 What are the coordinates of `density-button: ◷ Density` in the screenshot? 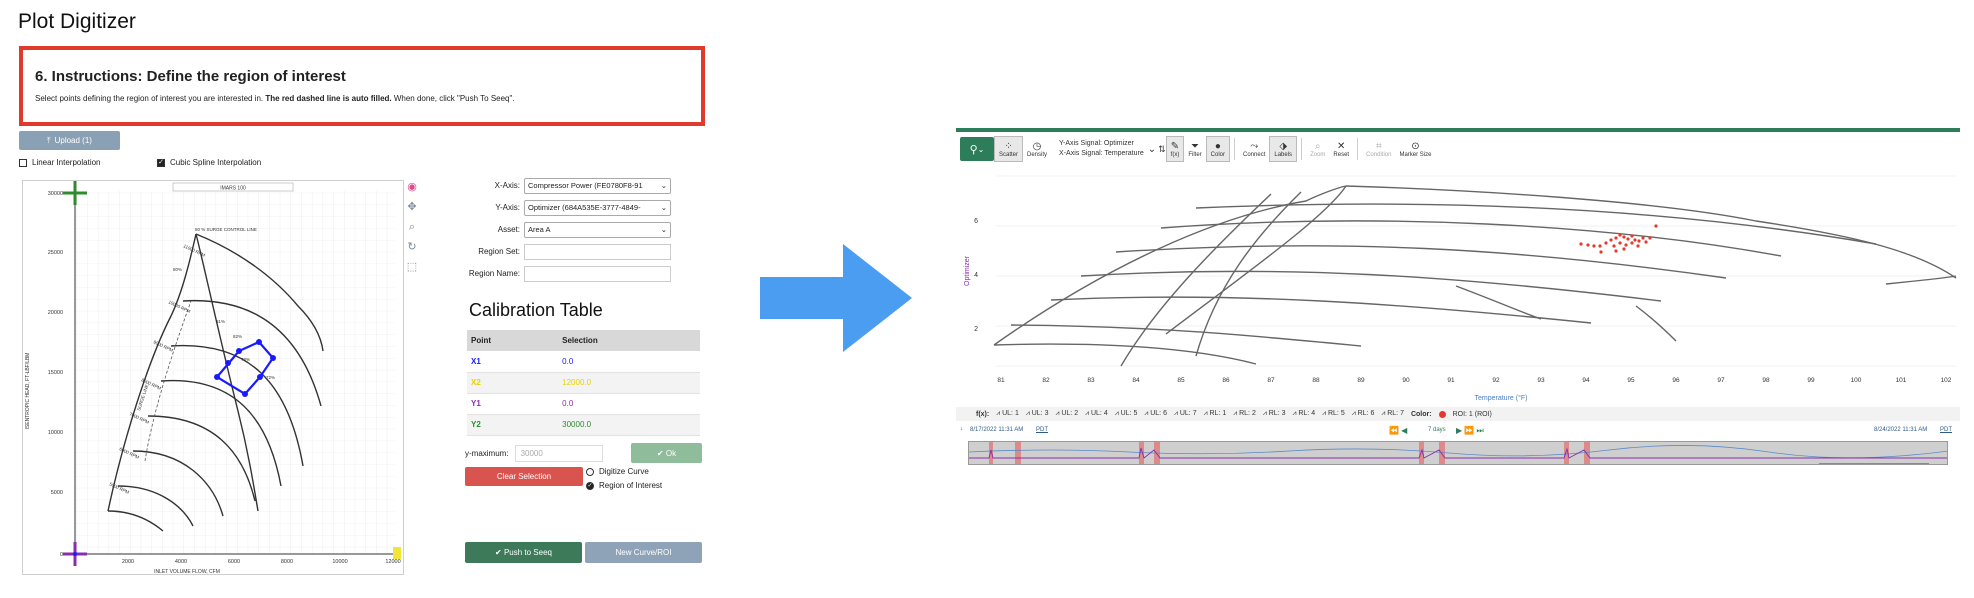 It's located at (1037, 149).